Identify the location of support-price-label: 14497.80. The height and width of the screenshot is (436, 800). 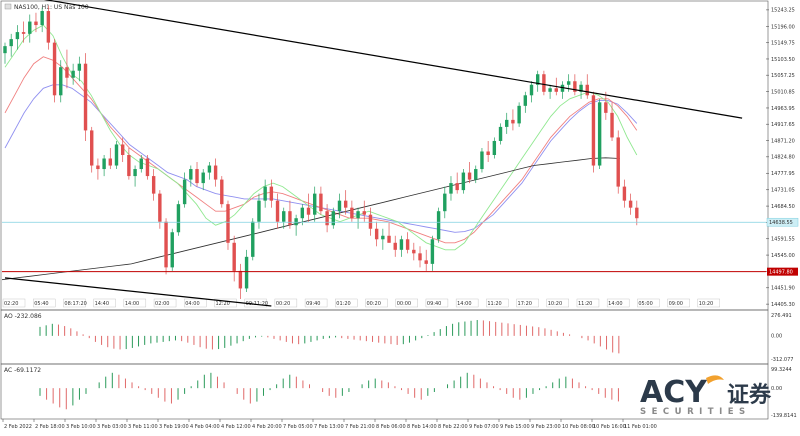
(781, 272).